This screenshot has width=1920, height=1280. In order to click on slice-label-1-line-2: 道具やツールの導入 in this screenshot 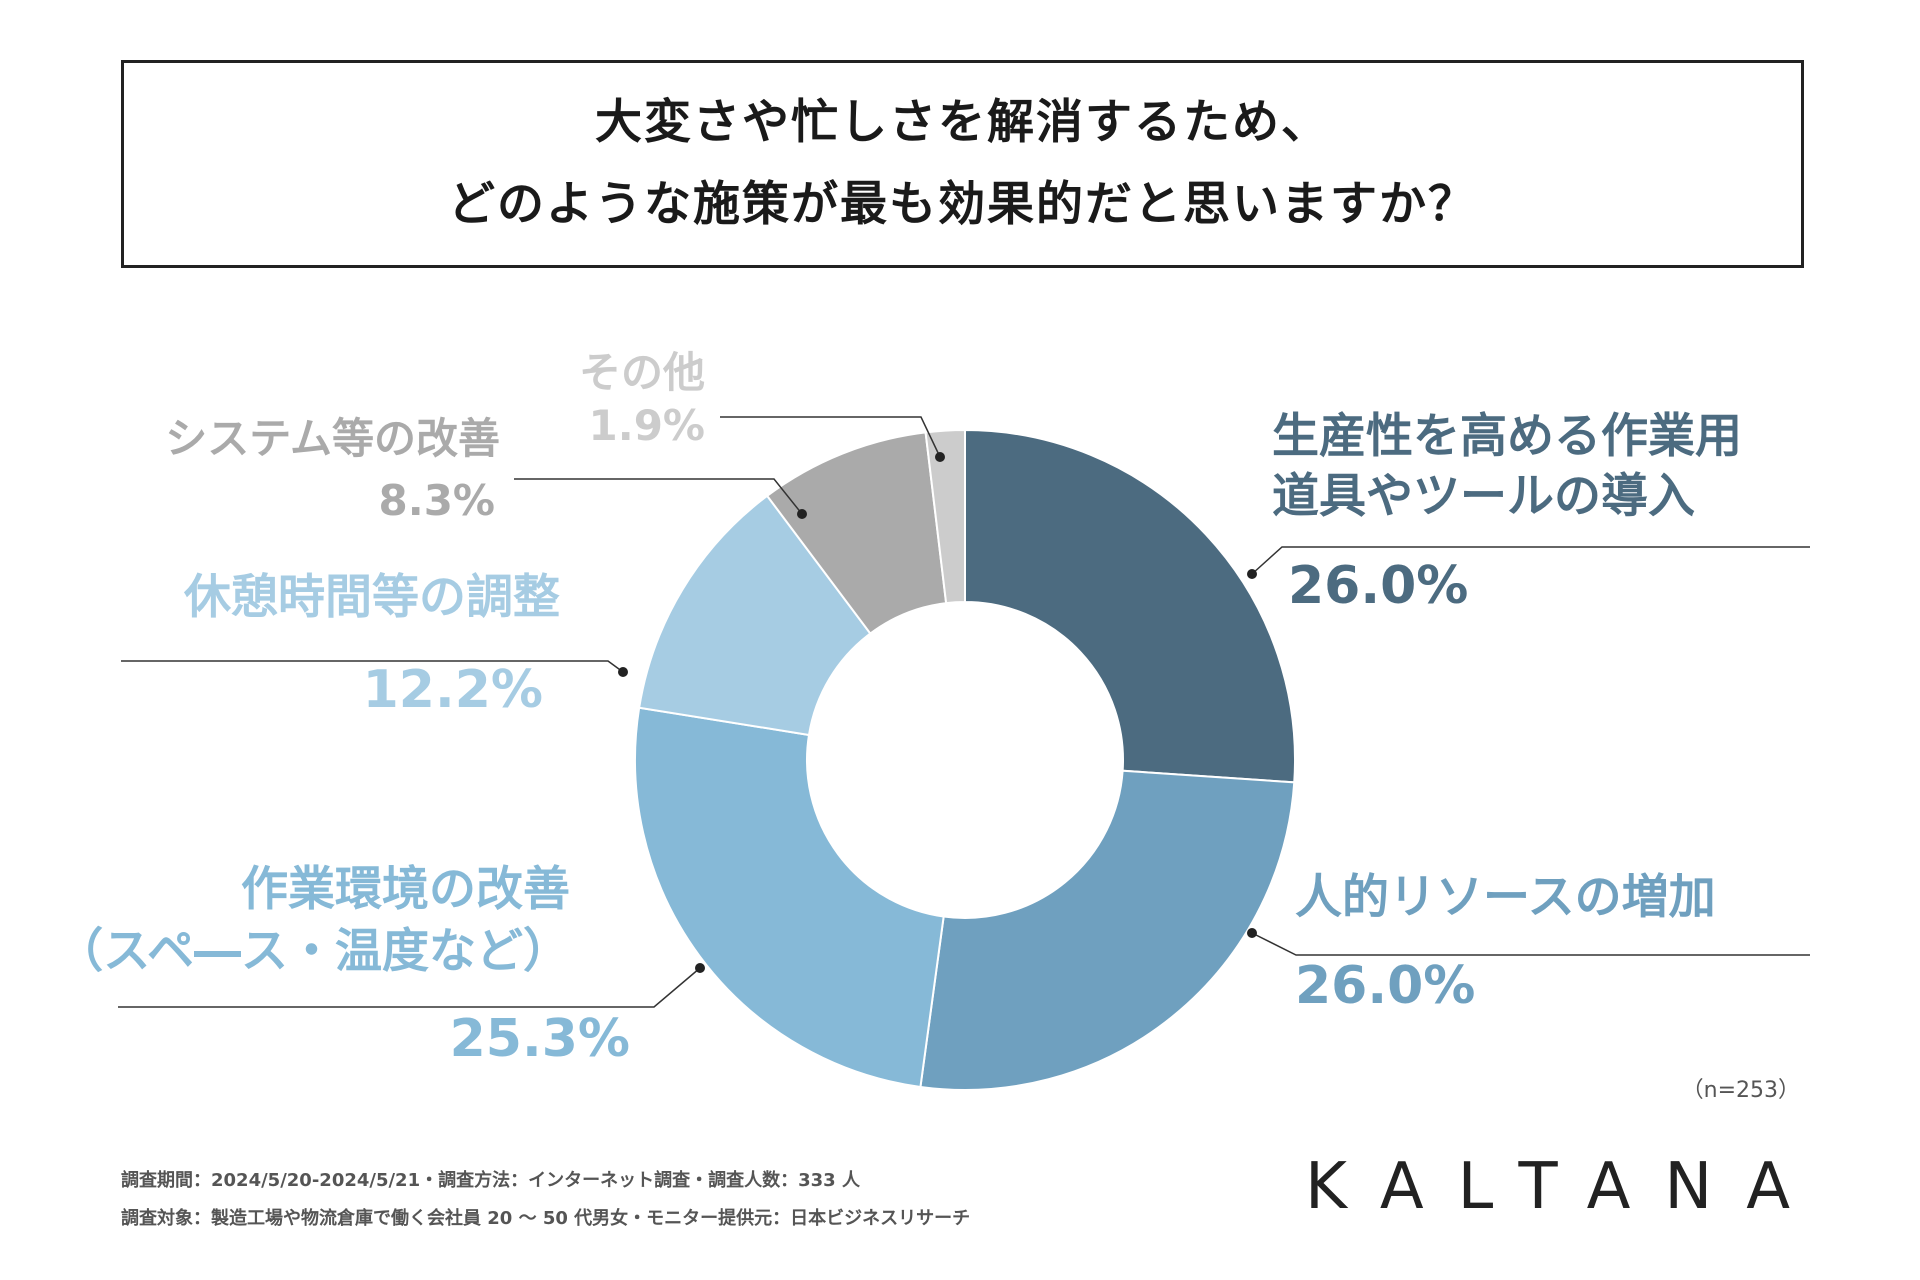, I will do `click(1483, 496)`.